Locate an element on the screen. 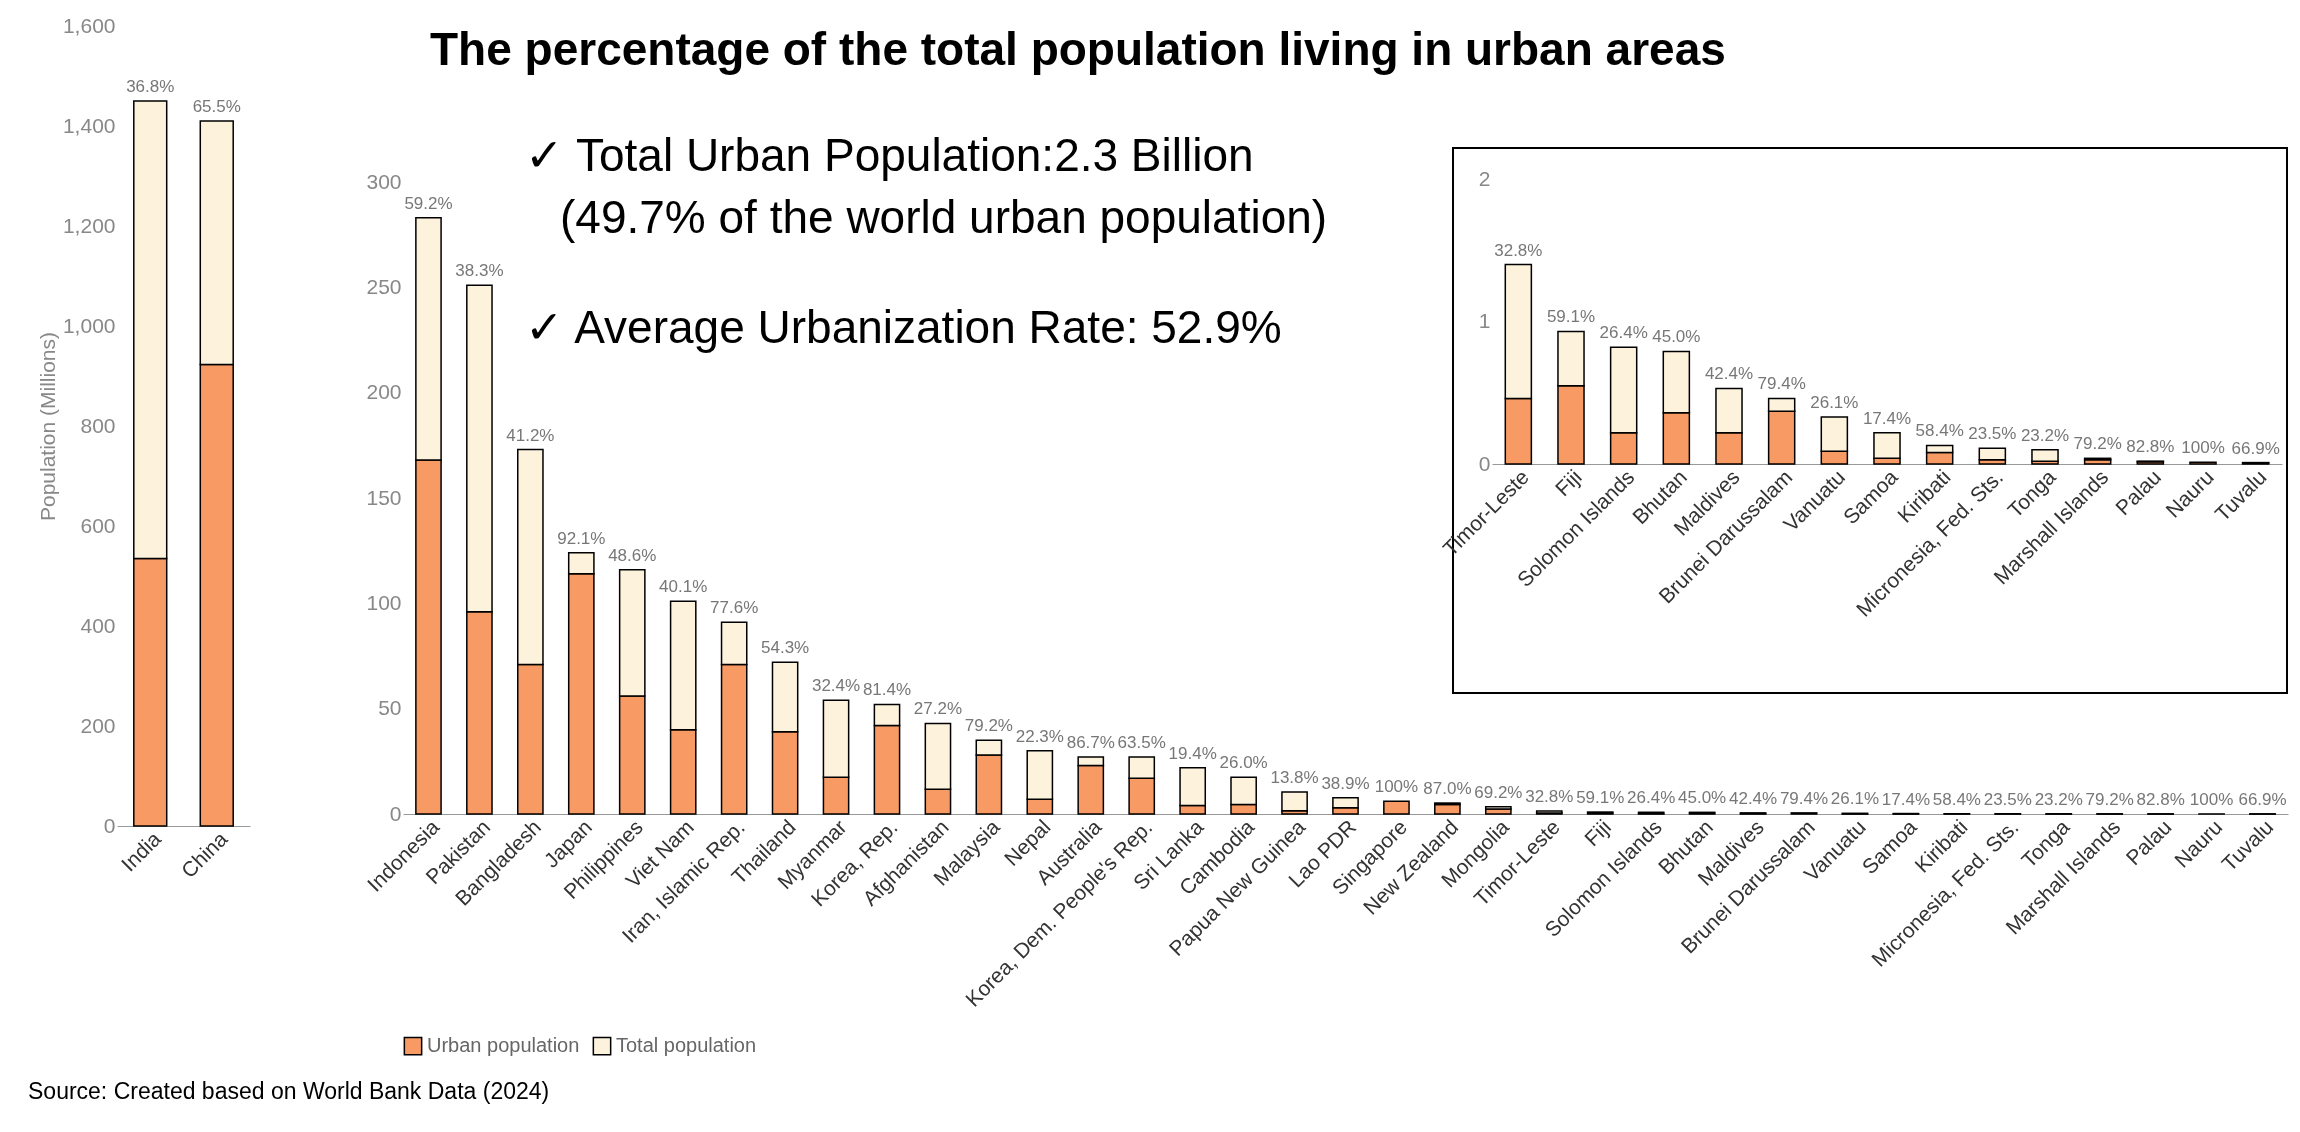 The image size is (2300, 1132). annotation: 36.8% is located at coordinates (150, 86).